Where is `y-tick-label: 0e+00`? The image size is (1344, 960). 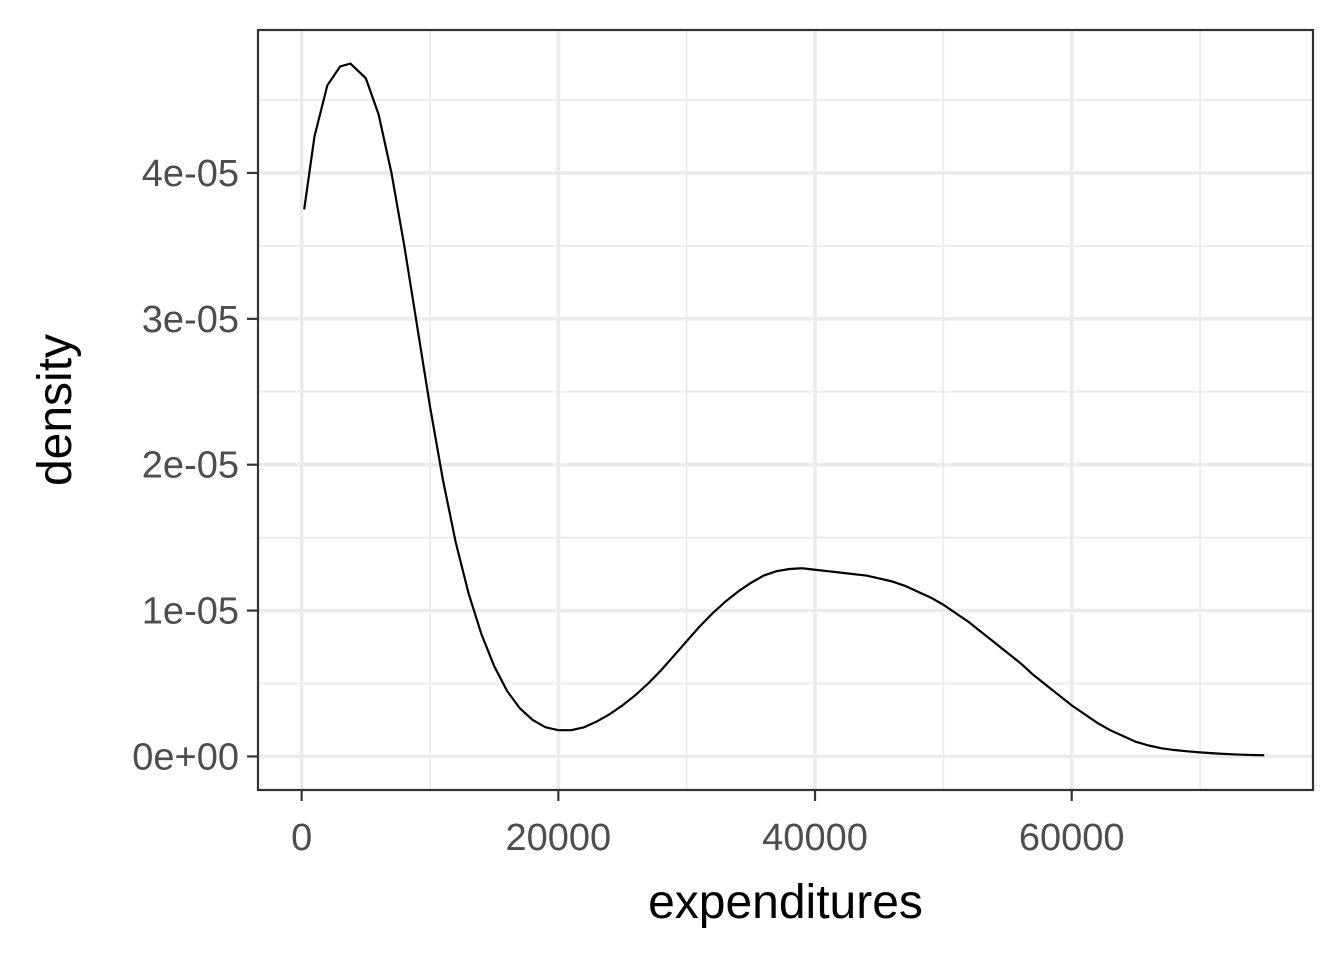 y-tick-label: 0e+00 is located at coordinates (185, 757).